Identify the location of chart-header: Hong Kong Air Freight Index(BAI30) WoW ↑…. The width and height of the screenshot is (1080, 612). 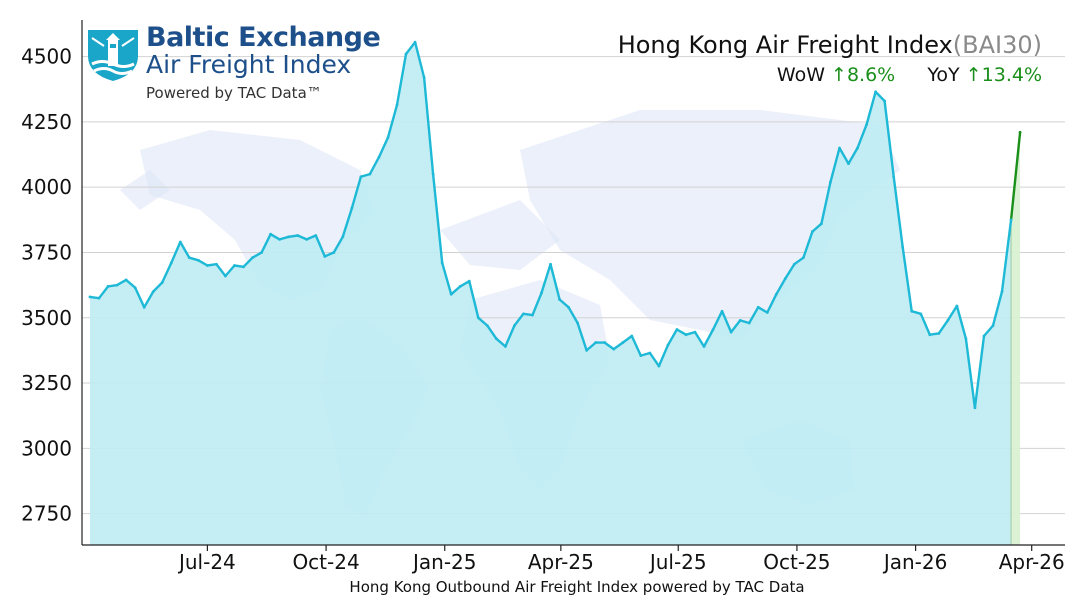
(830, 59).